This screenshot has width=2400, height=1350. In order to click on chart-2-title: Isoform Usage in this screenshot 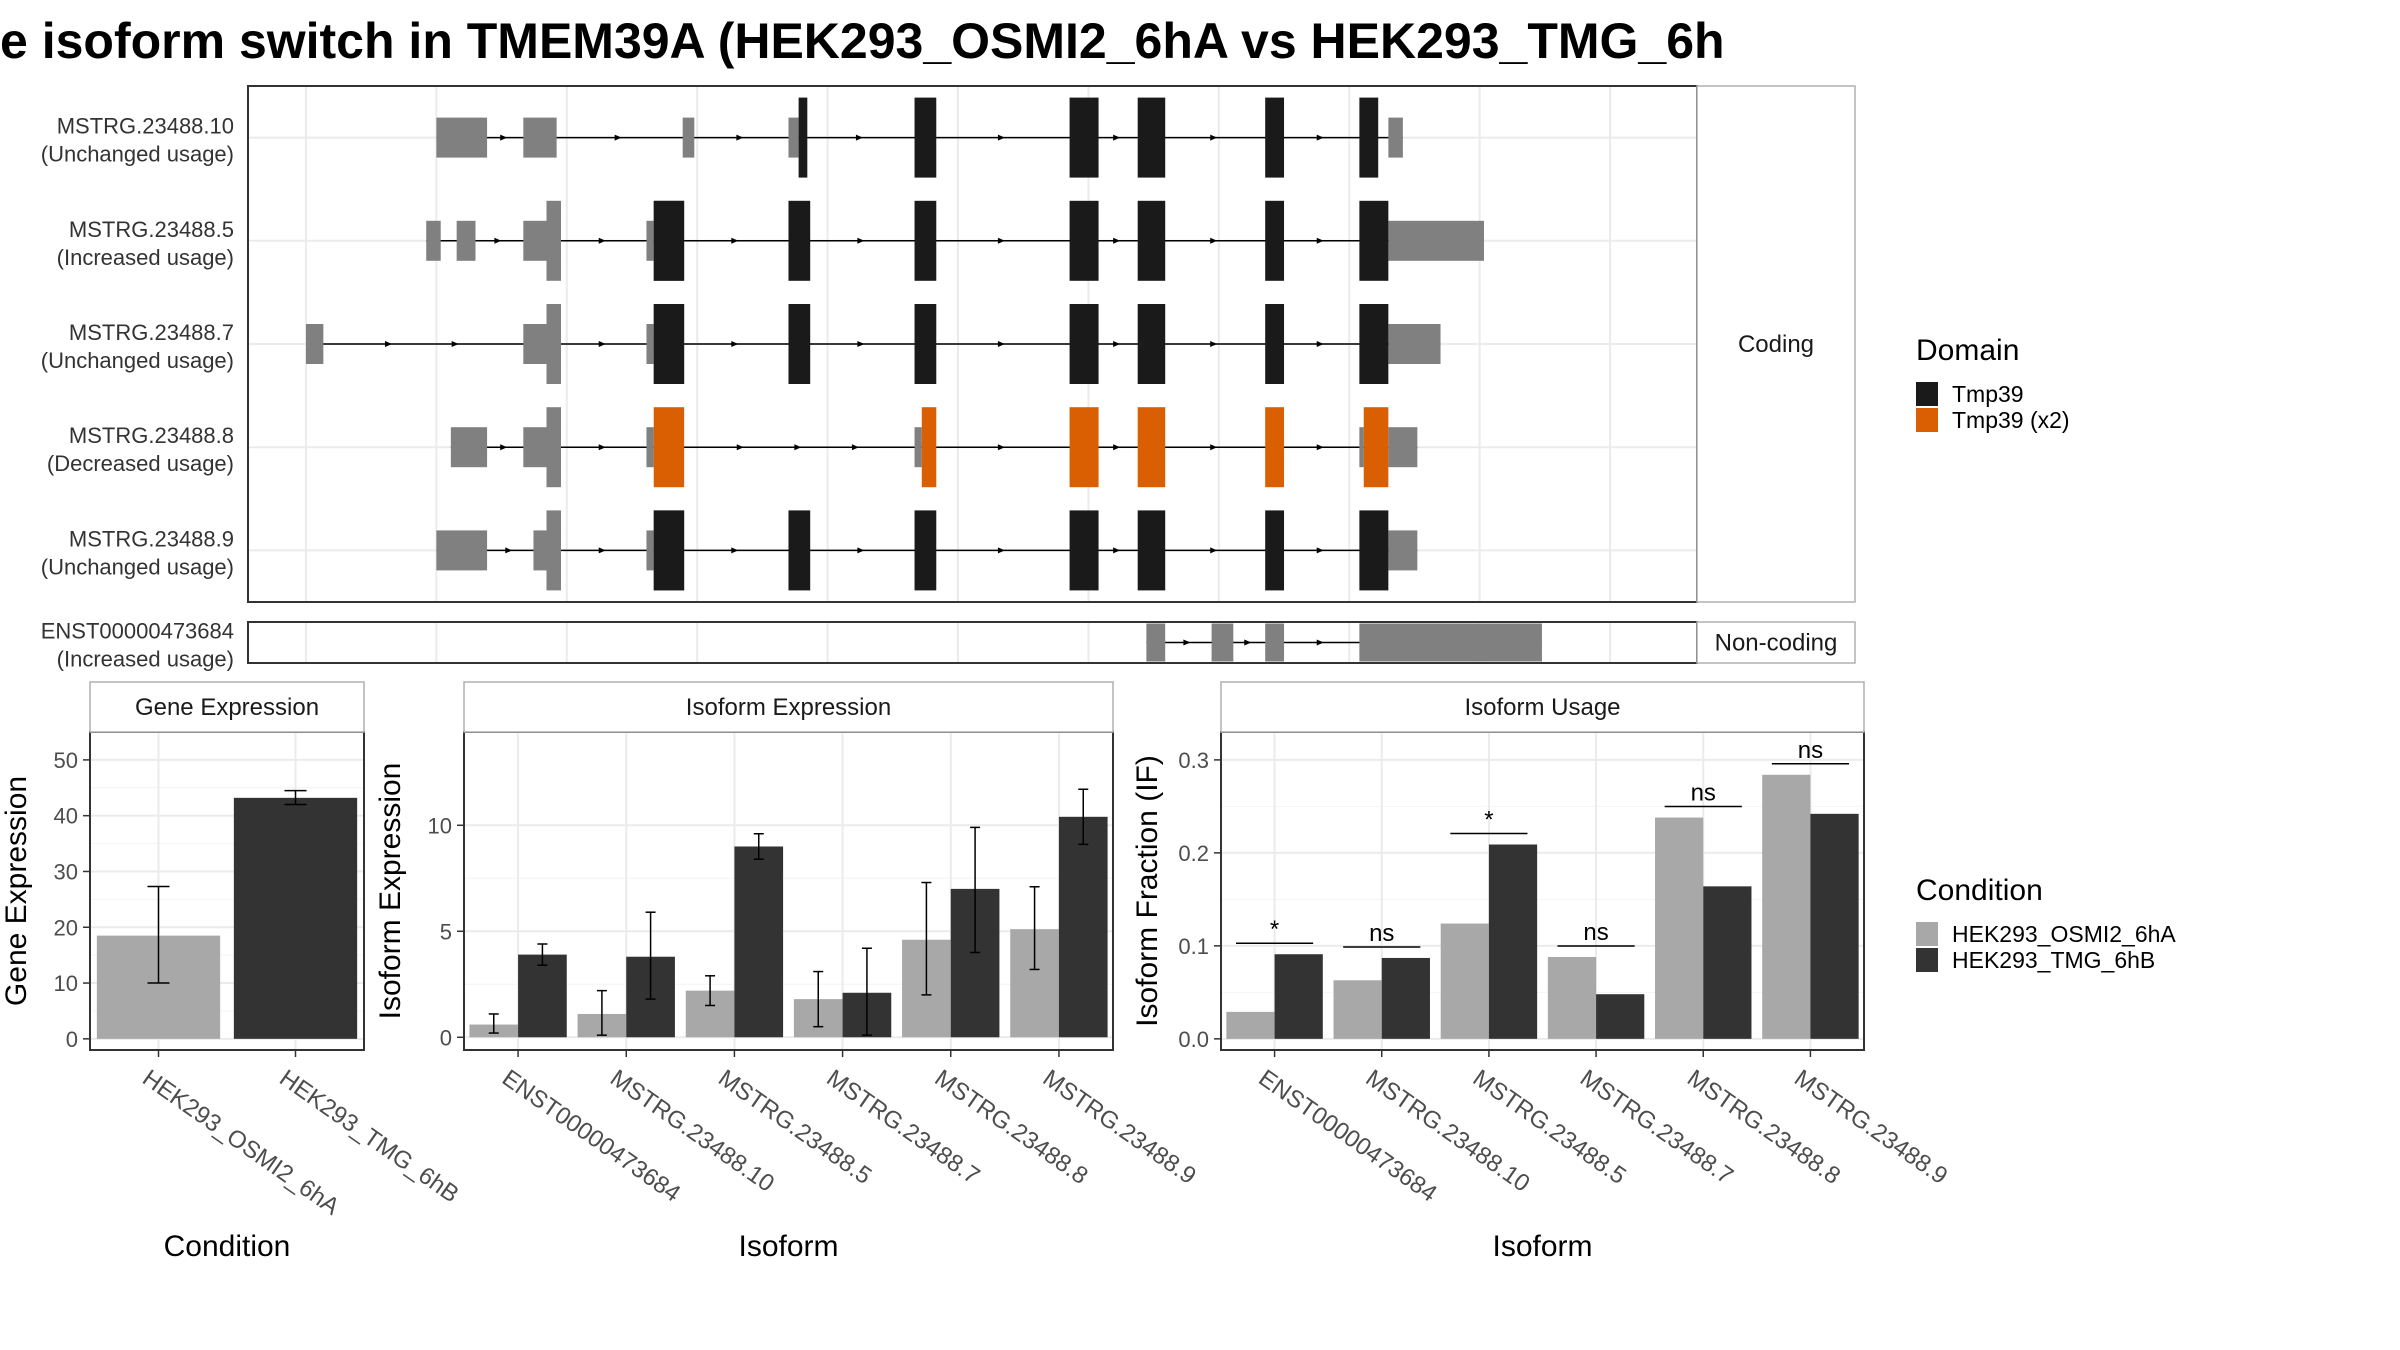, I will do `click(1542, 707)`.